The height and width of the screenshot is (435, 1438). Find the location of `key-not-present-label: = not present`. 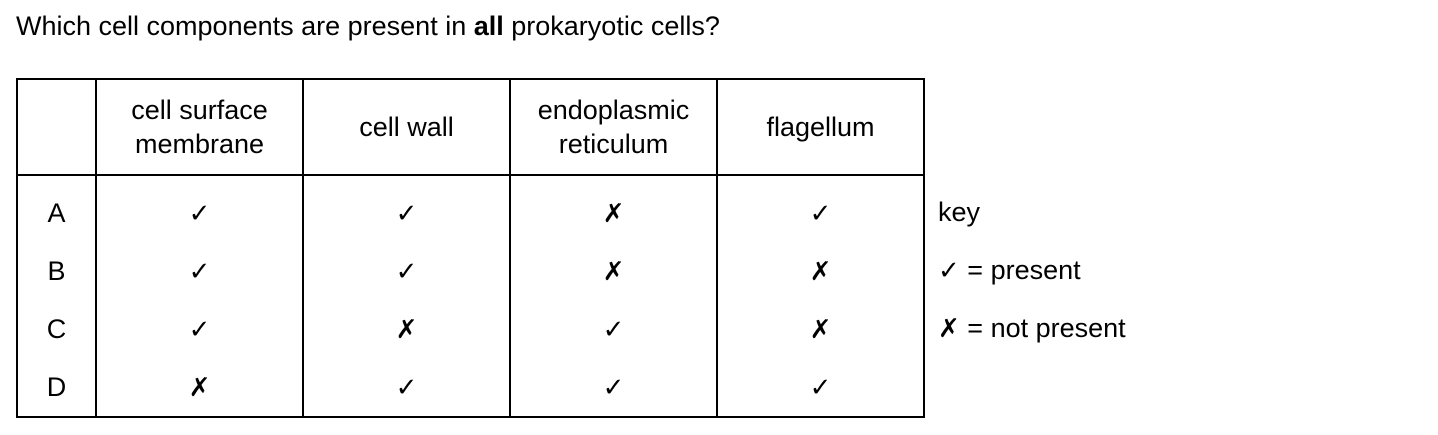

key-not-present-label: = not present is located at coordinates (1042, 328).